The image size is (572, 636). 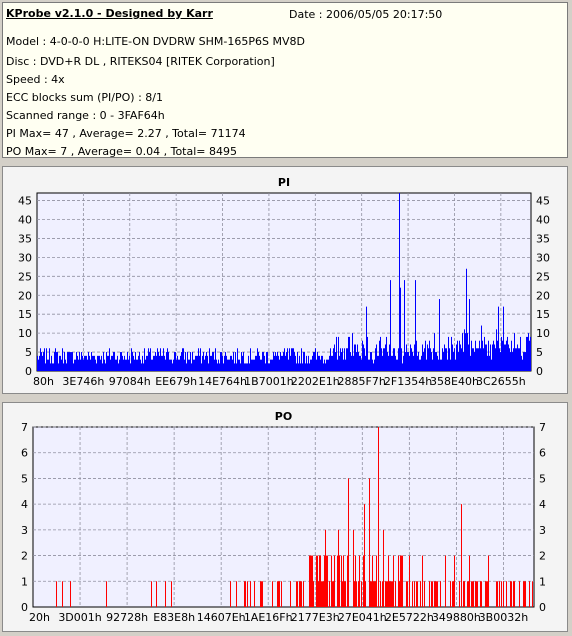 What do you see at coordinates (542, 581) in the screenshot?
I see `y-tick-label-right: 1` at bounding box center [542, 581].